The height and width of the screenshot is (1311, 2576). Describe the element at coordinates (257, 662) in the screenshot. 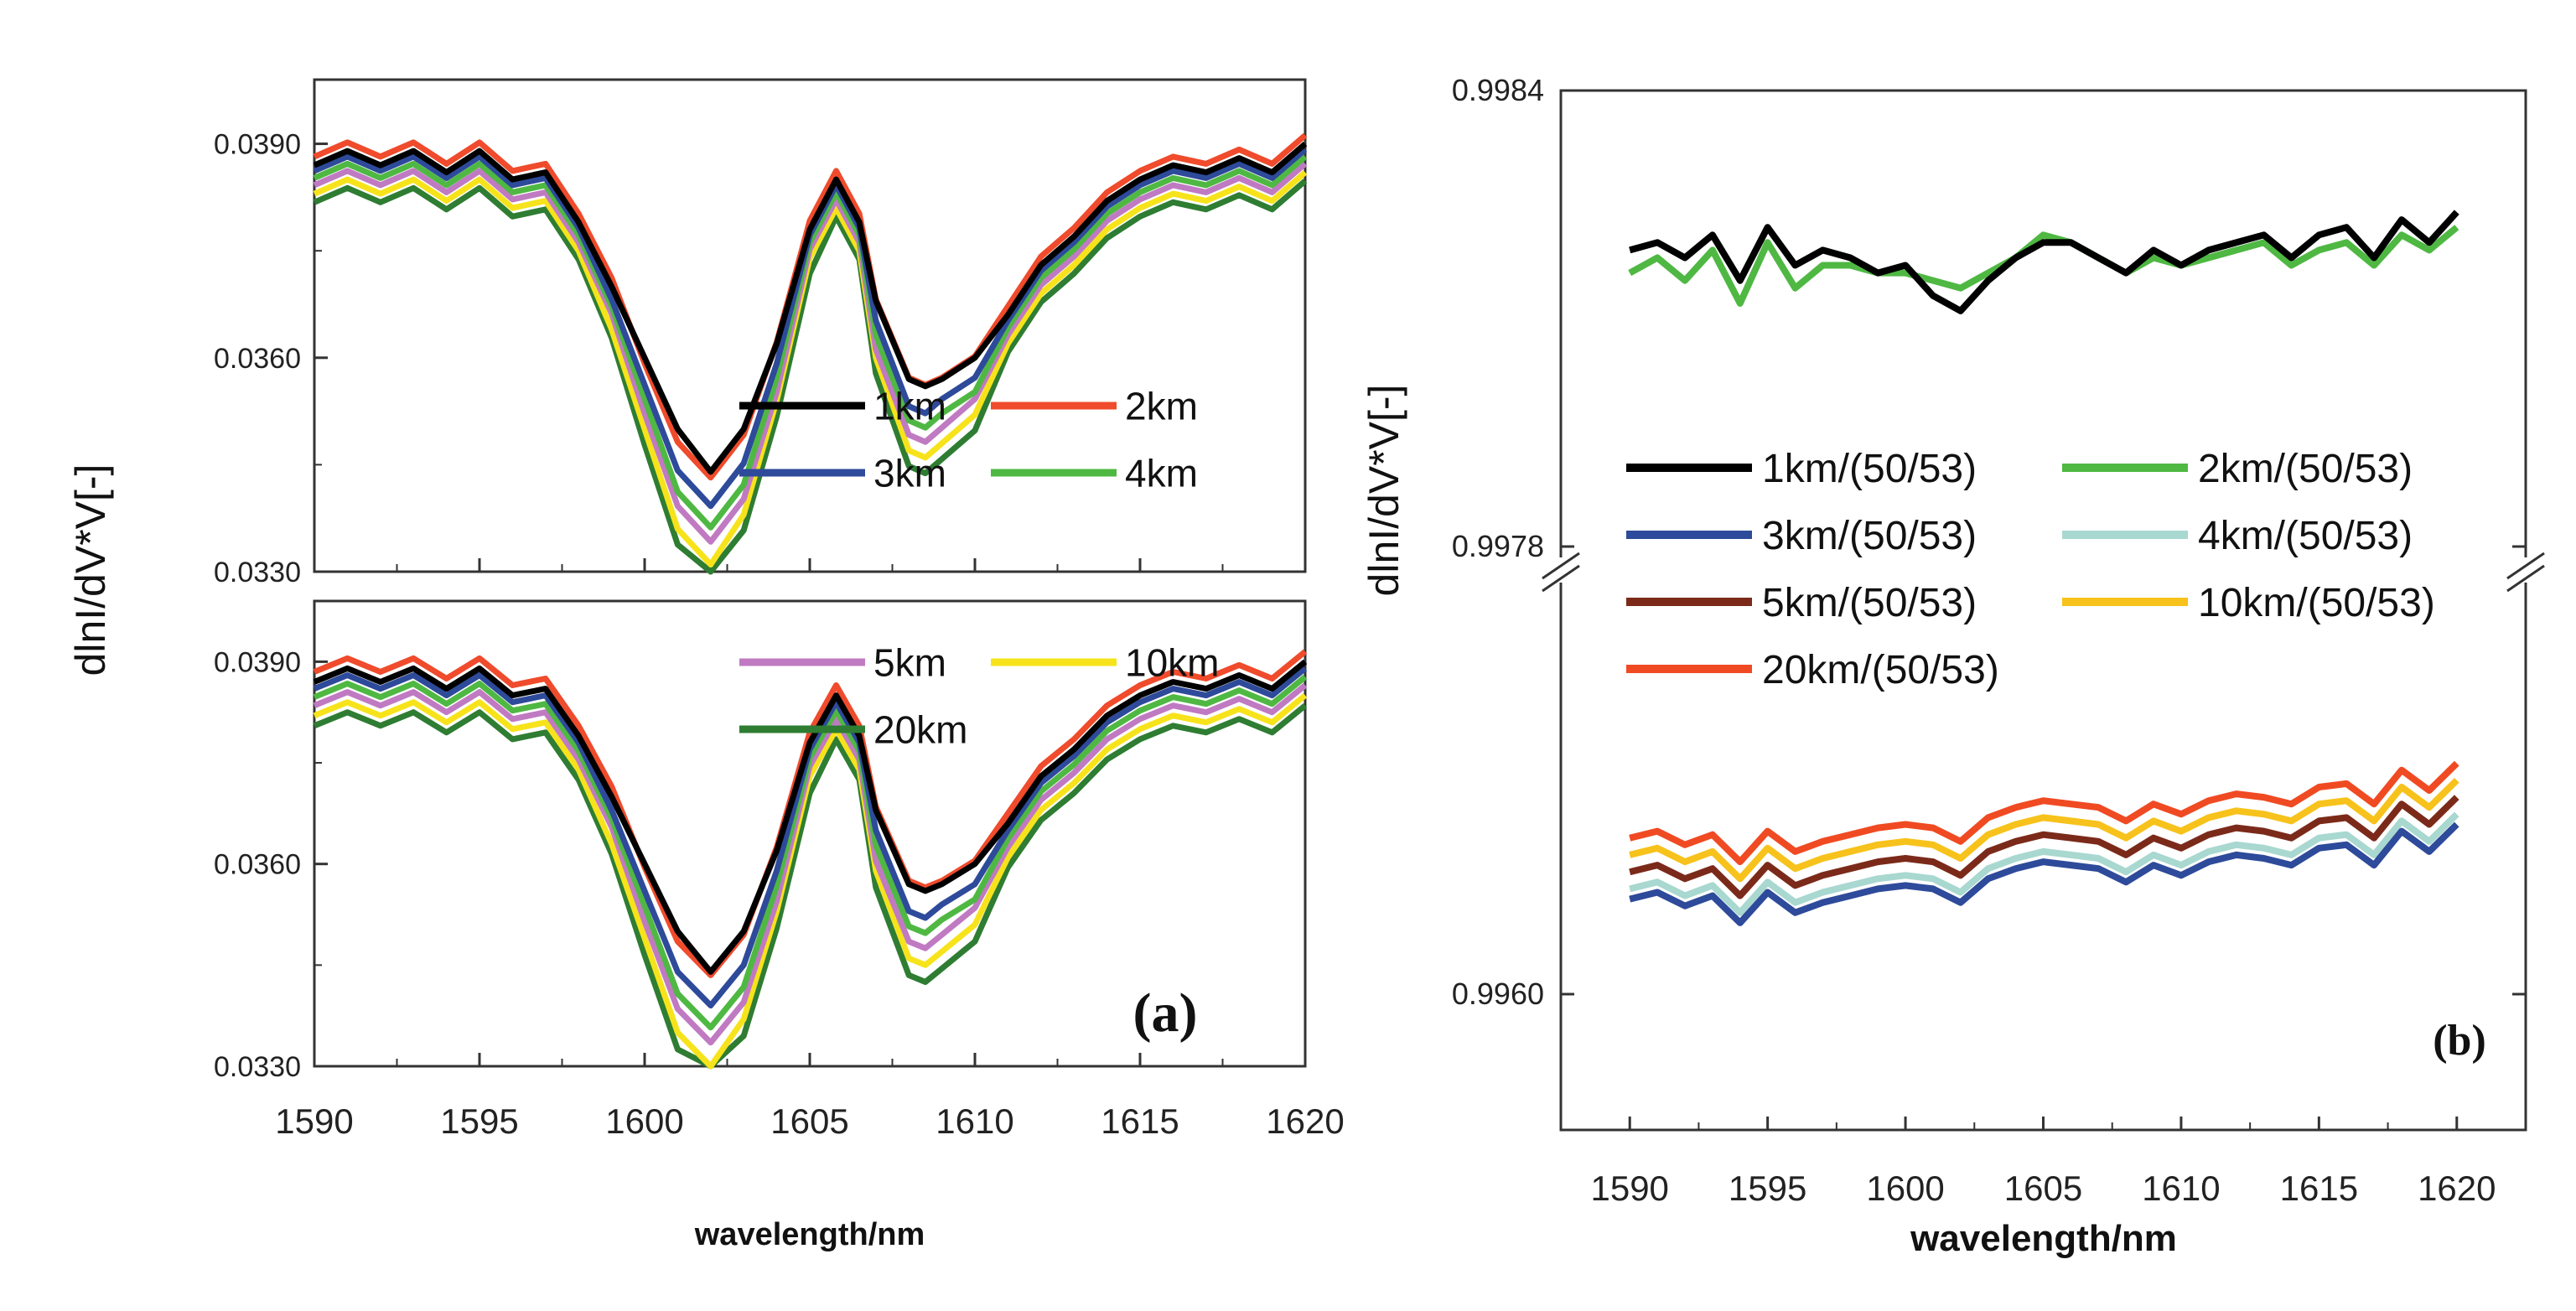

I see `y-tick-label-a-bottom: 0.0390` at that location.